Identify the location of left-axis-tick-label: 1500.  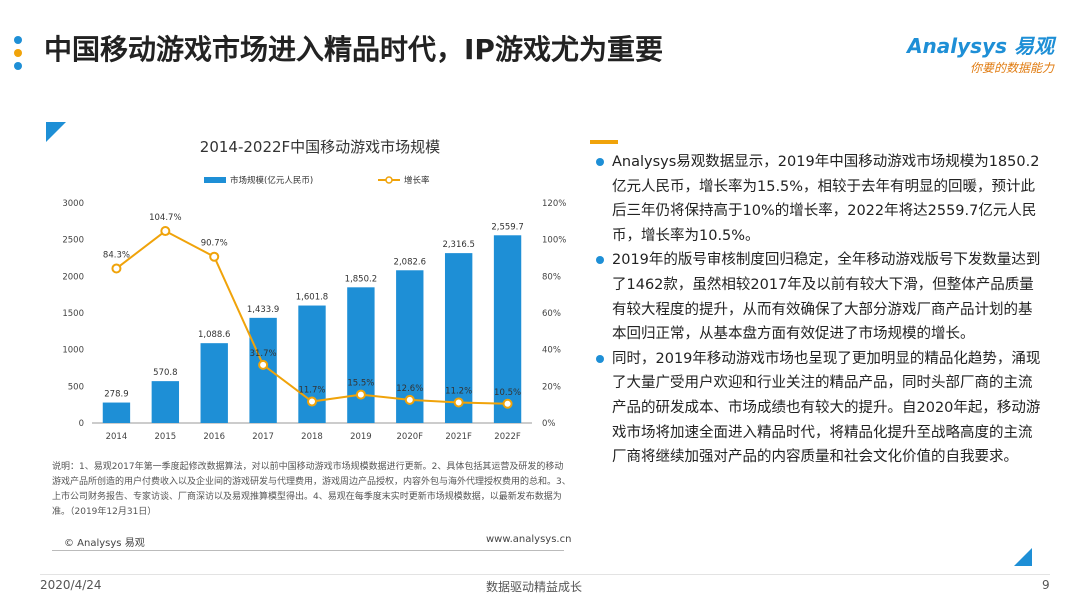
(73, 314).